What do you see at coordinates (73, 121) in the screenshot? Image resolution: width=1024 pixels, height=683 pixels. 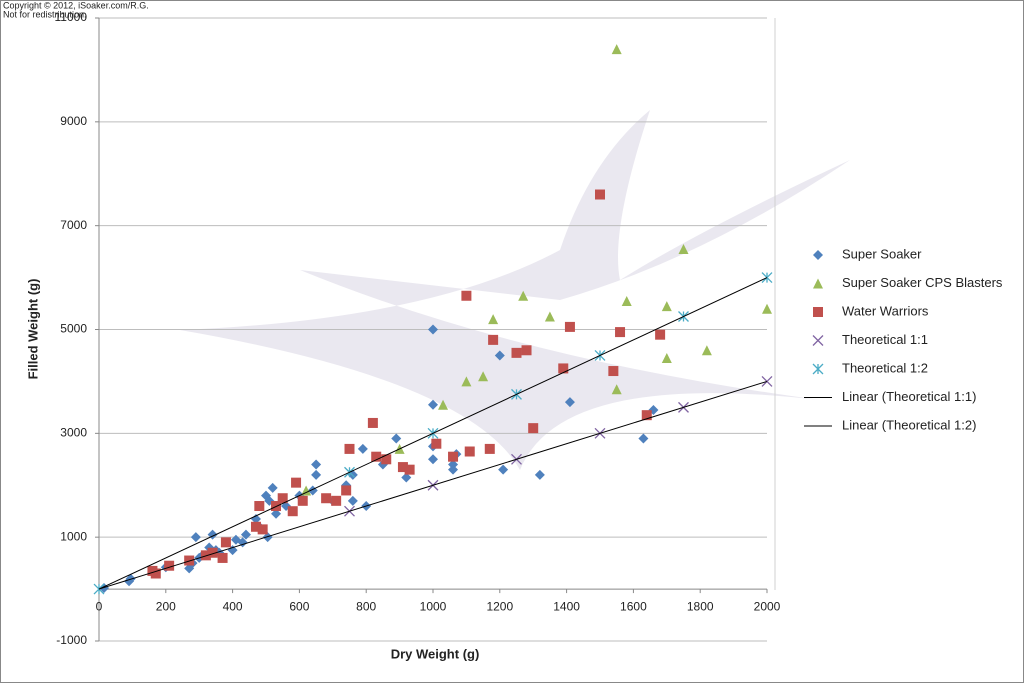 I see `y-tick-label: 9000` at bounding box center [73, 121].